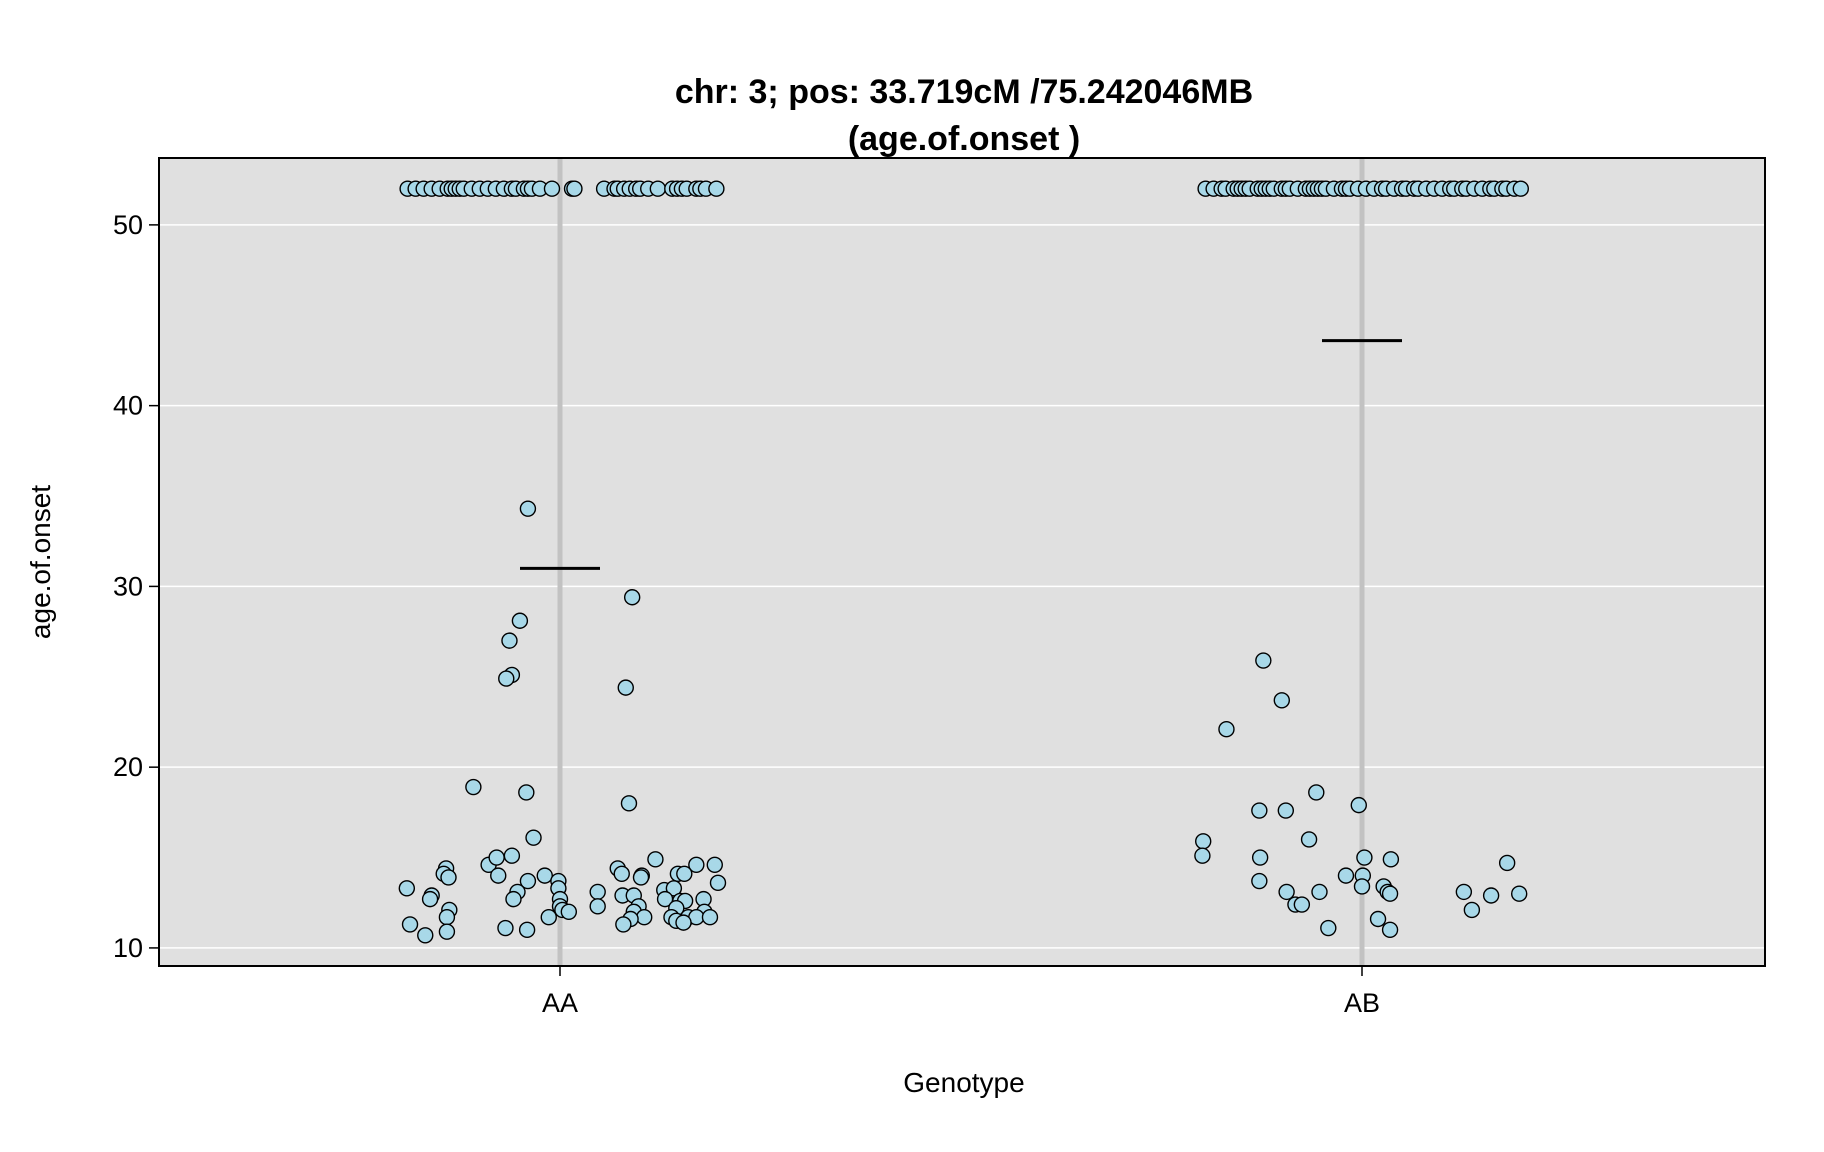  I want to click on y-tick-label-50: 50, so click(128, 225).